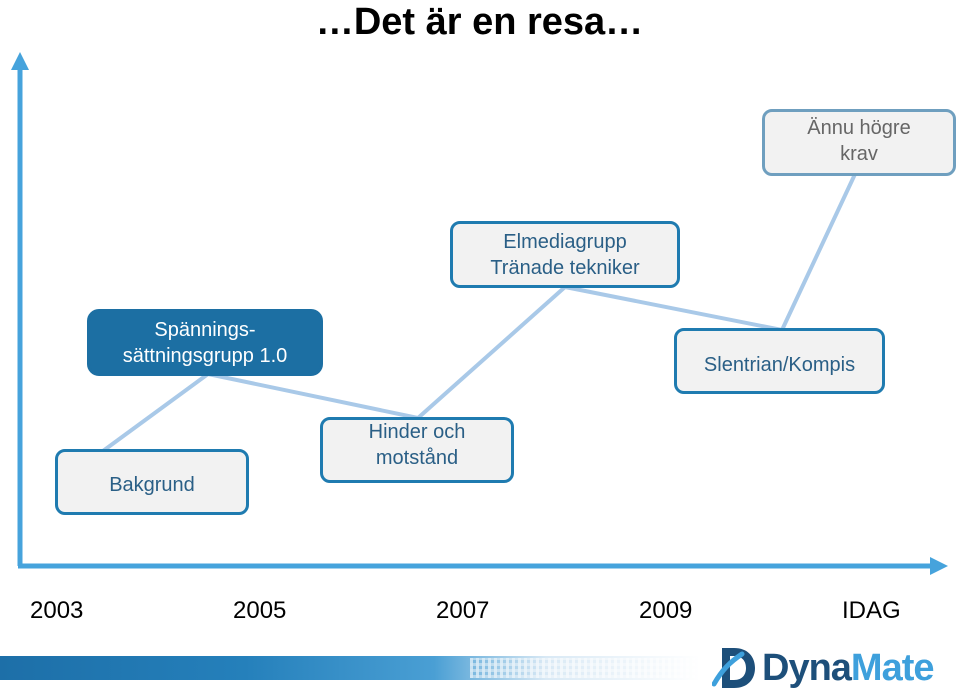 This screenshot has height=696, width=959. I want to click on logo-text: DynaMate, so click(848, 668).